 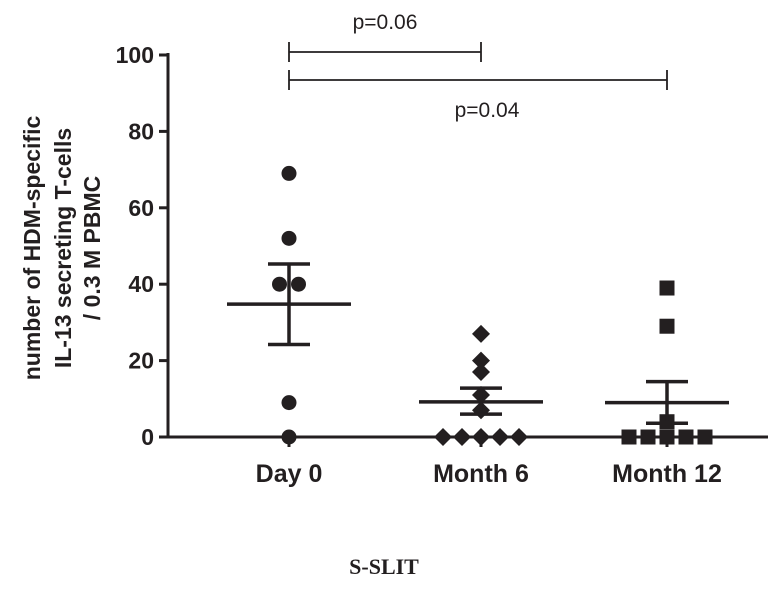 I want to click on y-tick-label: 100, so click(x=135, y=55).